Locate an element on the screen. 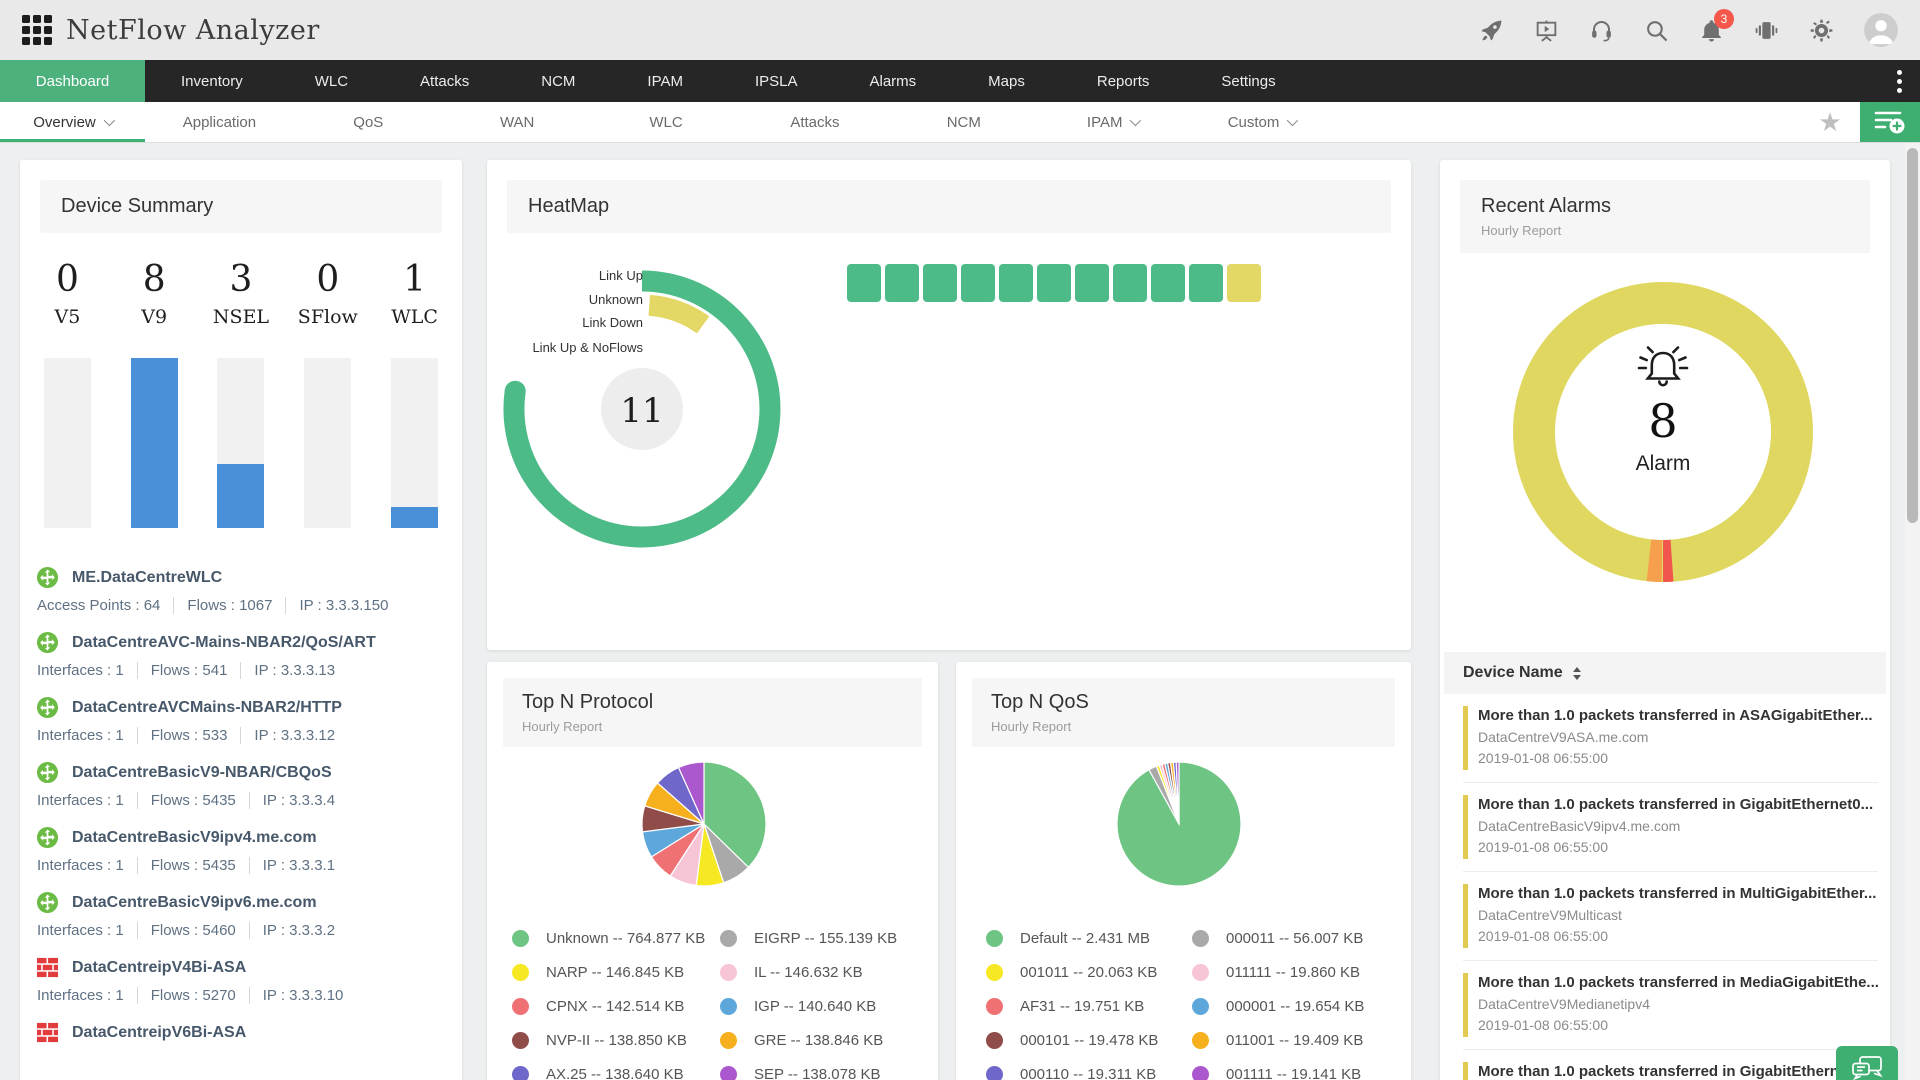 The width and height of the screenshot is (1920, 1080). qos-legend-item: 000011 -- 56.007 KB is located at coordinates (1278, 938).